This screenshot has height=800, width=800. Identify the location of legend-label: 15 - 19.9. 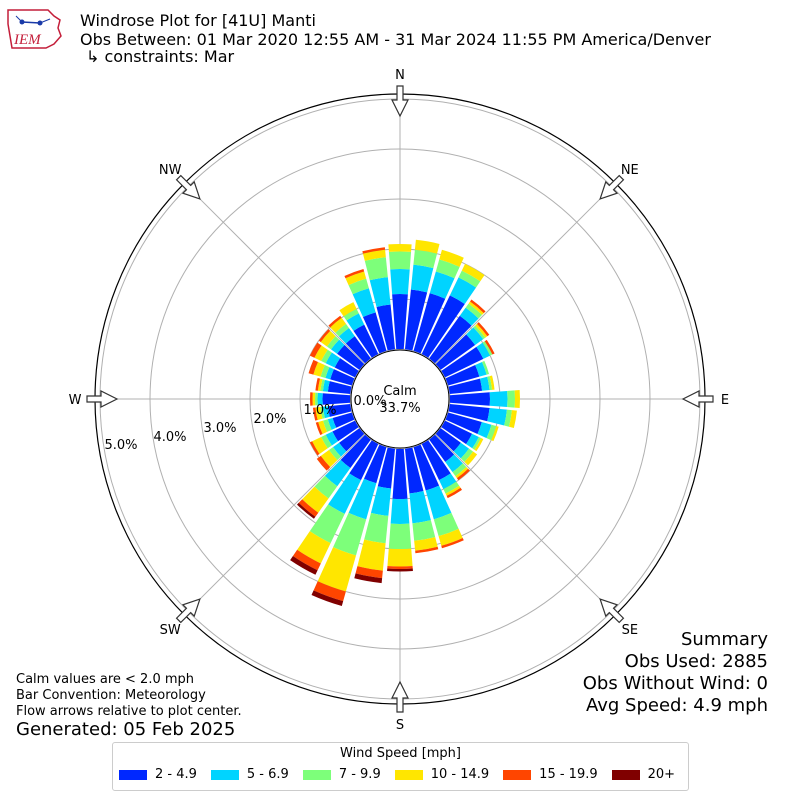
(568, 774).